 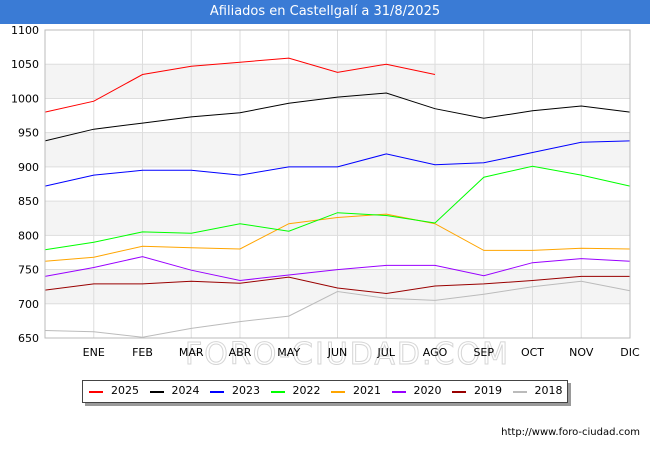 What do you see at coordinates (185, 390) in the screenshot?
I see `legend-label: 2024` at bounding box center [185, 390].